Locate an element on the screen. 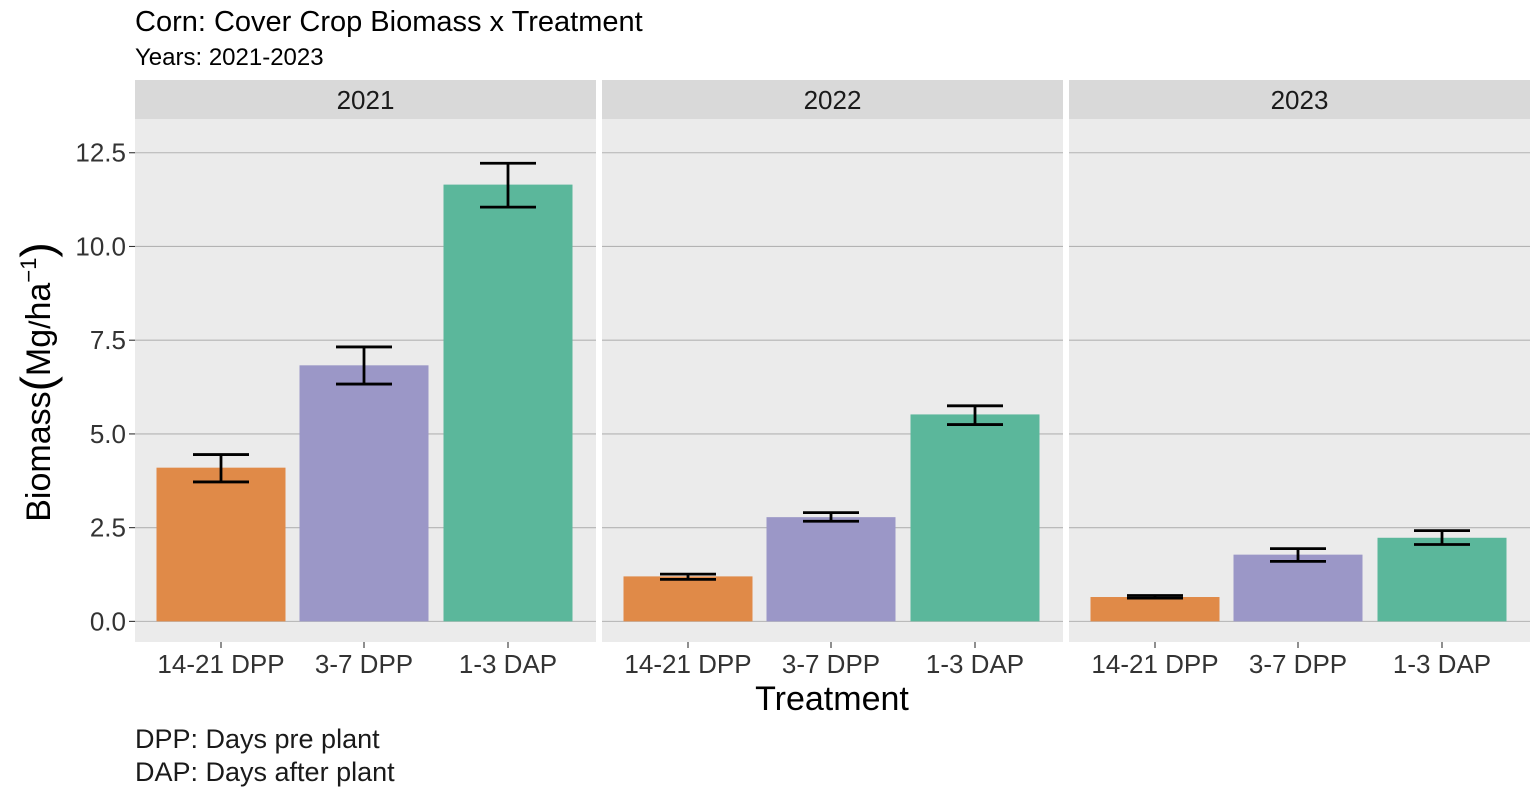  x-axis-title: Treatment is located at coordinates (832, 699).